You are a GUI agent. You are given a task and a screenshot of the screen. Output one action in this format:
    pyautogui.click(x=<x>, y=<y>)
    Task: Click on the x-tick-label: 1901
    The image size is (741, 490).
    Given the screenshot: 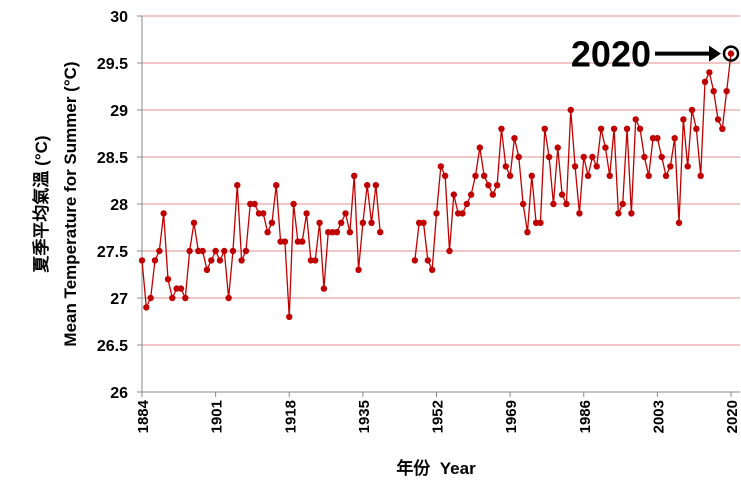 What is the action you would take?
    pyautogui.click(x=217, y=416)
    